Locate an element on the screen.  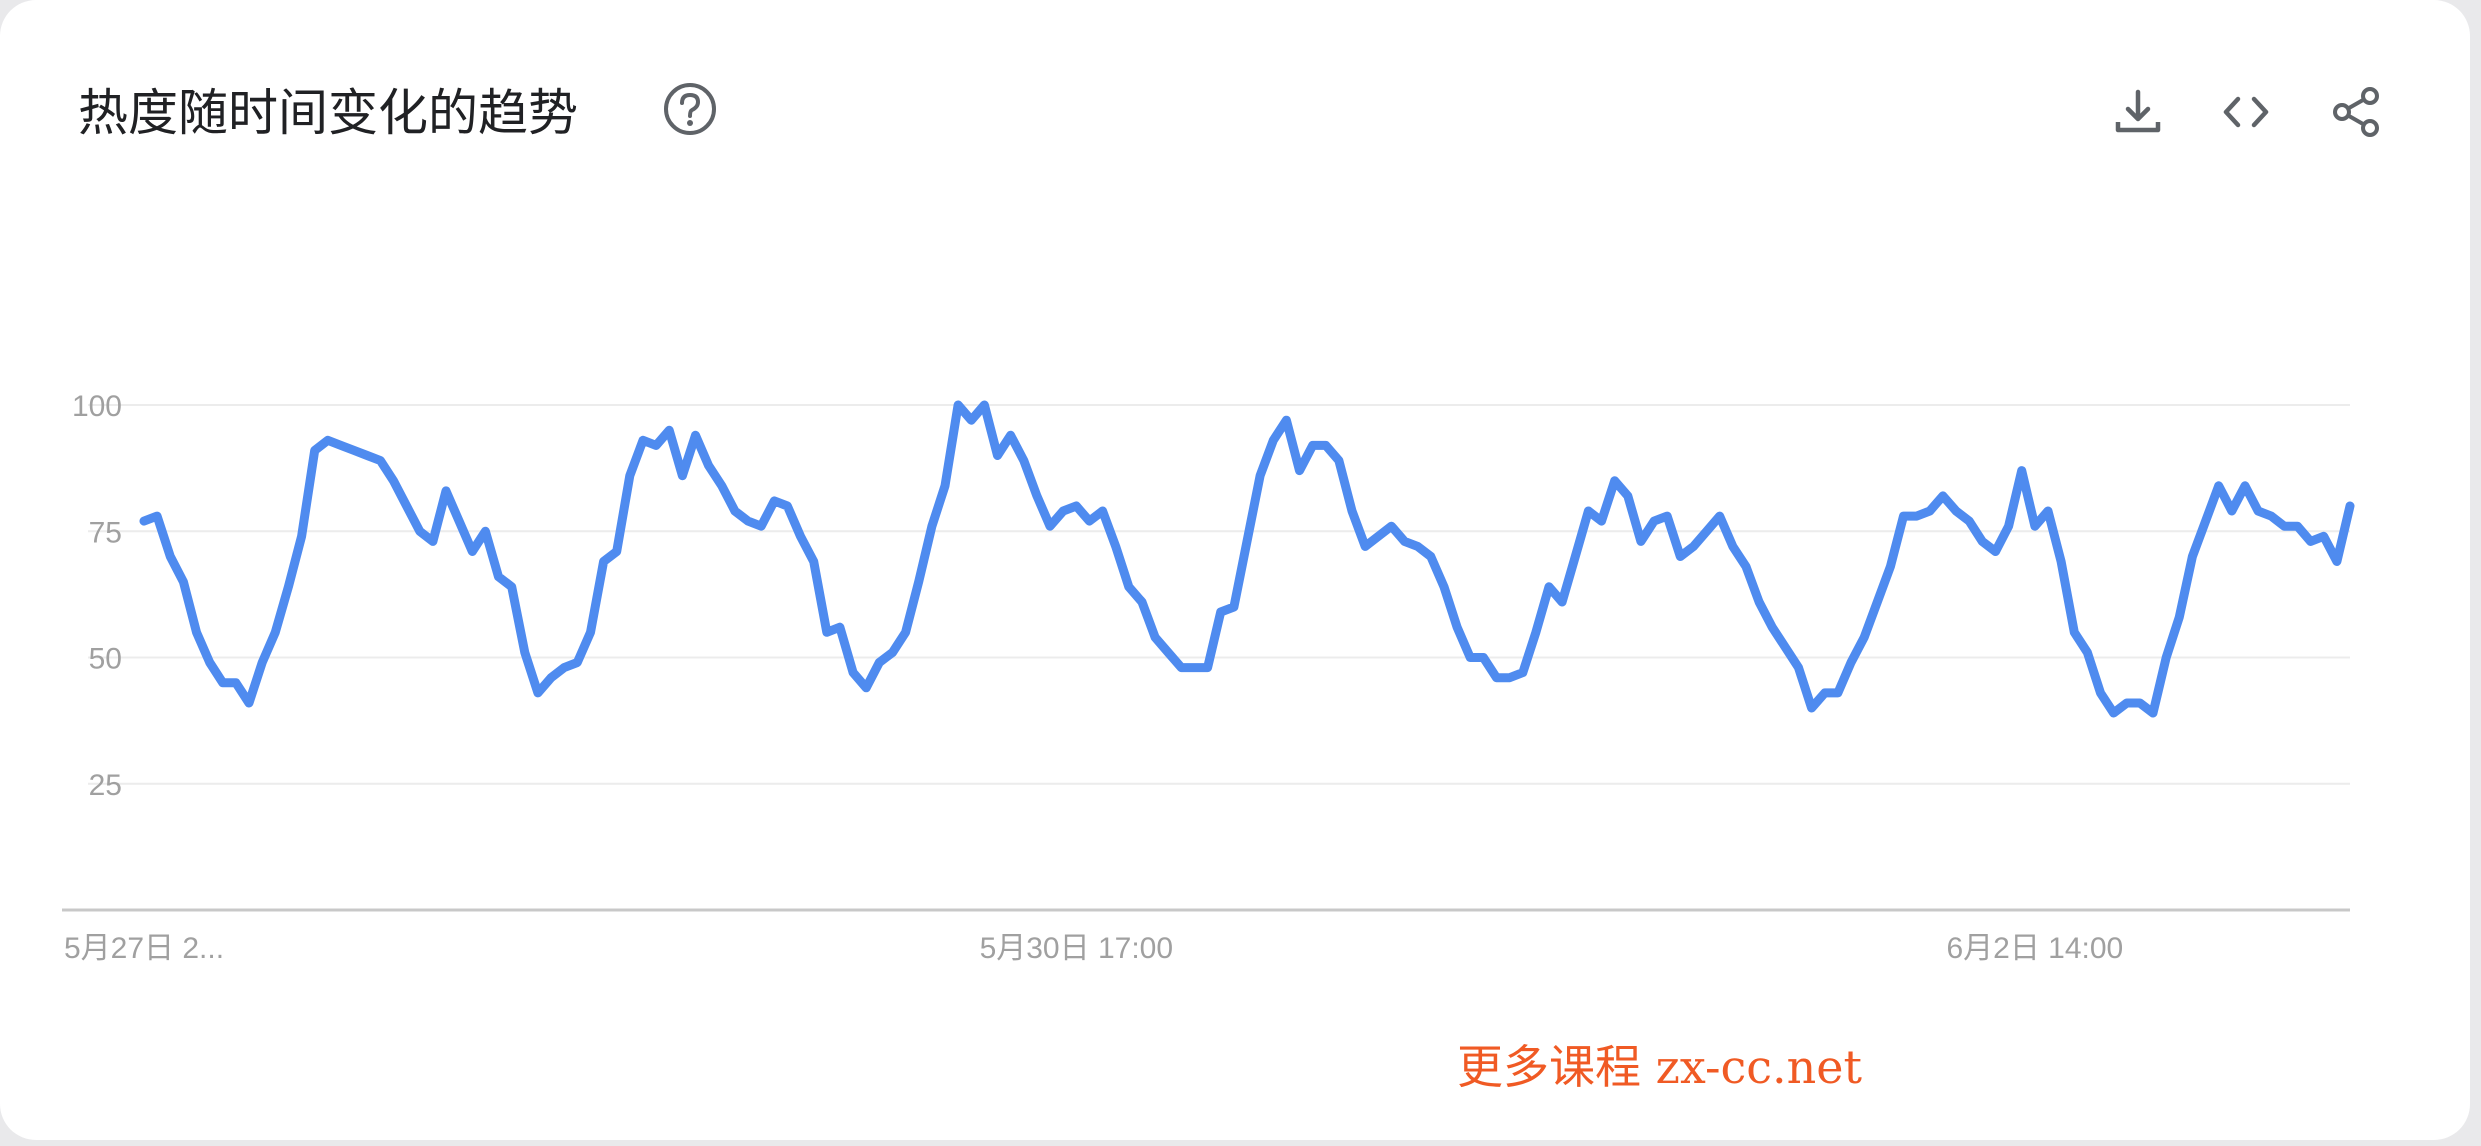
y-tick-label: 100 is located at coordinates (97, 406).